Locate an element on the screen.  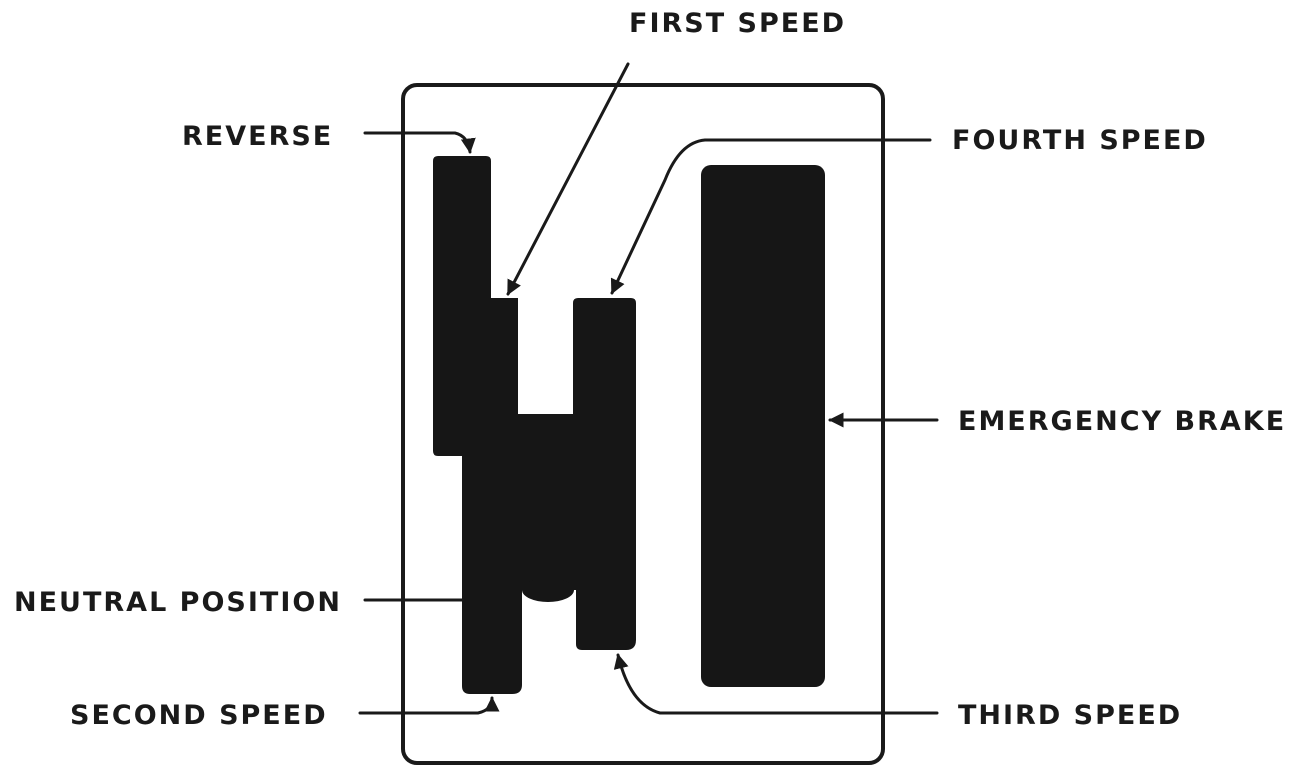
label-second-speed: SECOND SPEED is located at coordinates (199, 715).